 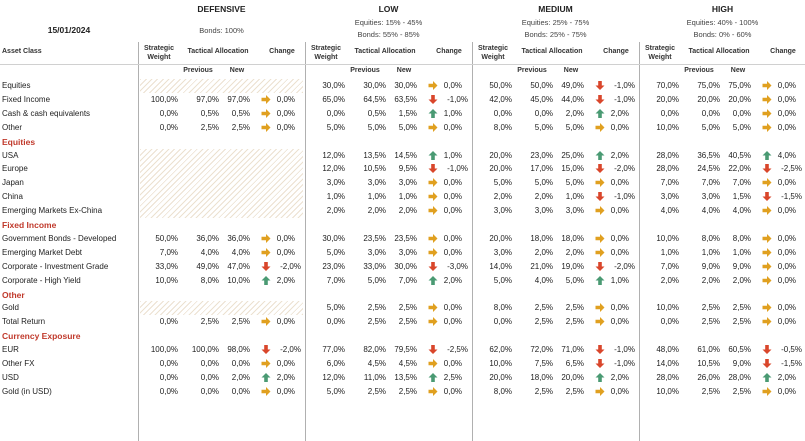 What do you see at coordinates (24, 322) in the screenshot?
I see `row-label: Total Return` at bounding box center [24, 322].